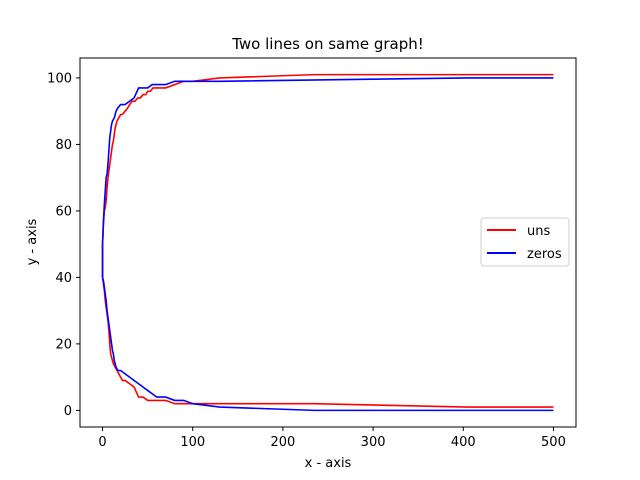  I want to click on x-axis-ticks: 0 100 200 300 400 500, so click(332, 438).